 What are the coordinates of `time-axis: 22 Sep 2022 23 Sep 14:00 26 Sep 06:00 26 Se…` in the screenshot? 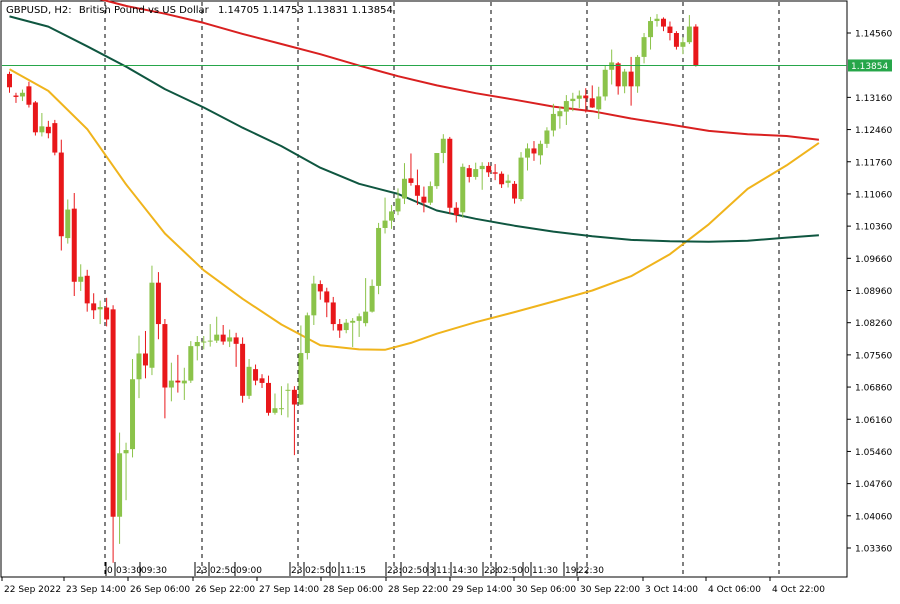 It's located at (413, 586).